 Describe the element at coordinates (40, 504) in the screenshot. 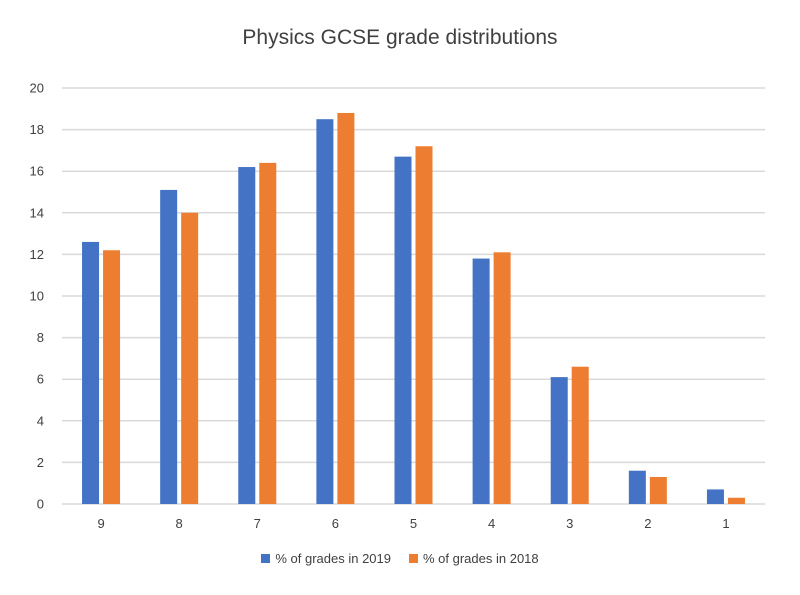

I see `y-tick-label: 0` at that location.